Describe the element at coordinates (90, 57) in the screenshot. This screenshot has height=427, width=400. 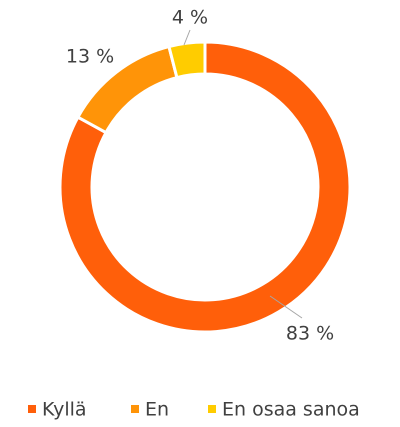
I see `data-label: 13 %` at that location.